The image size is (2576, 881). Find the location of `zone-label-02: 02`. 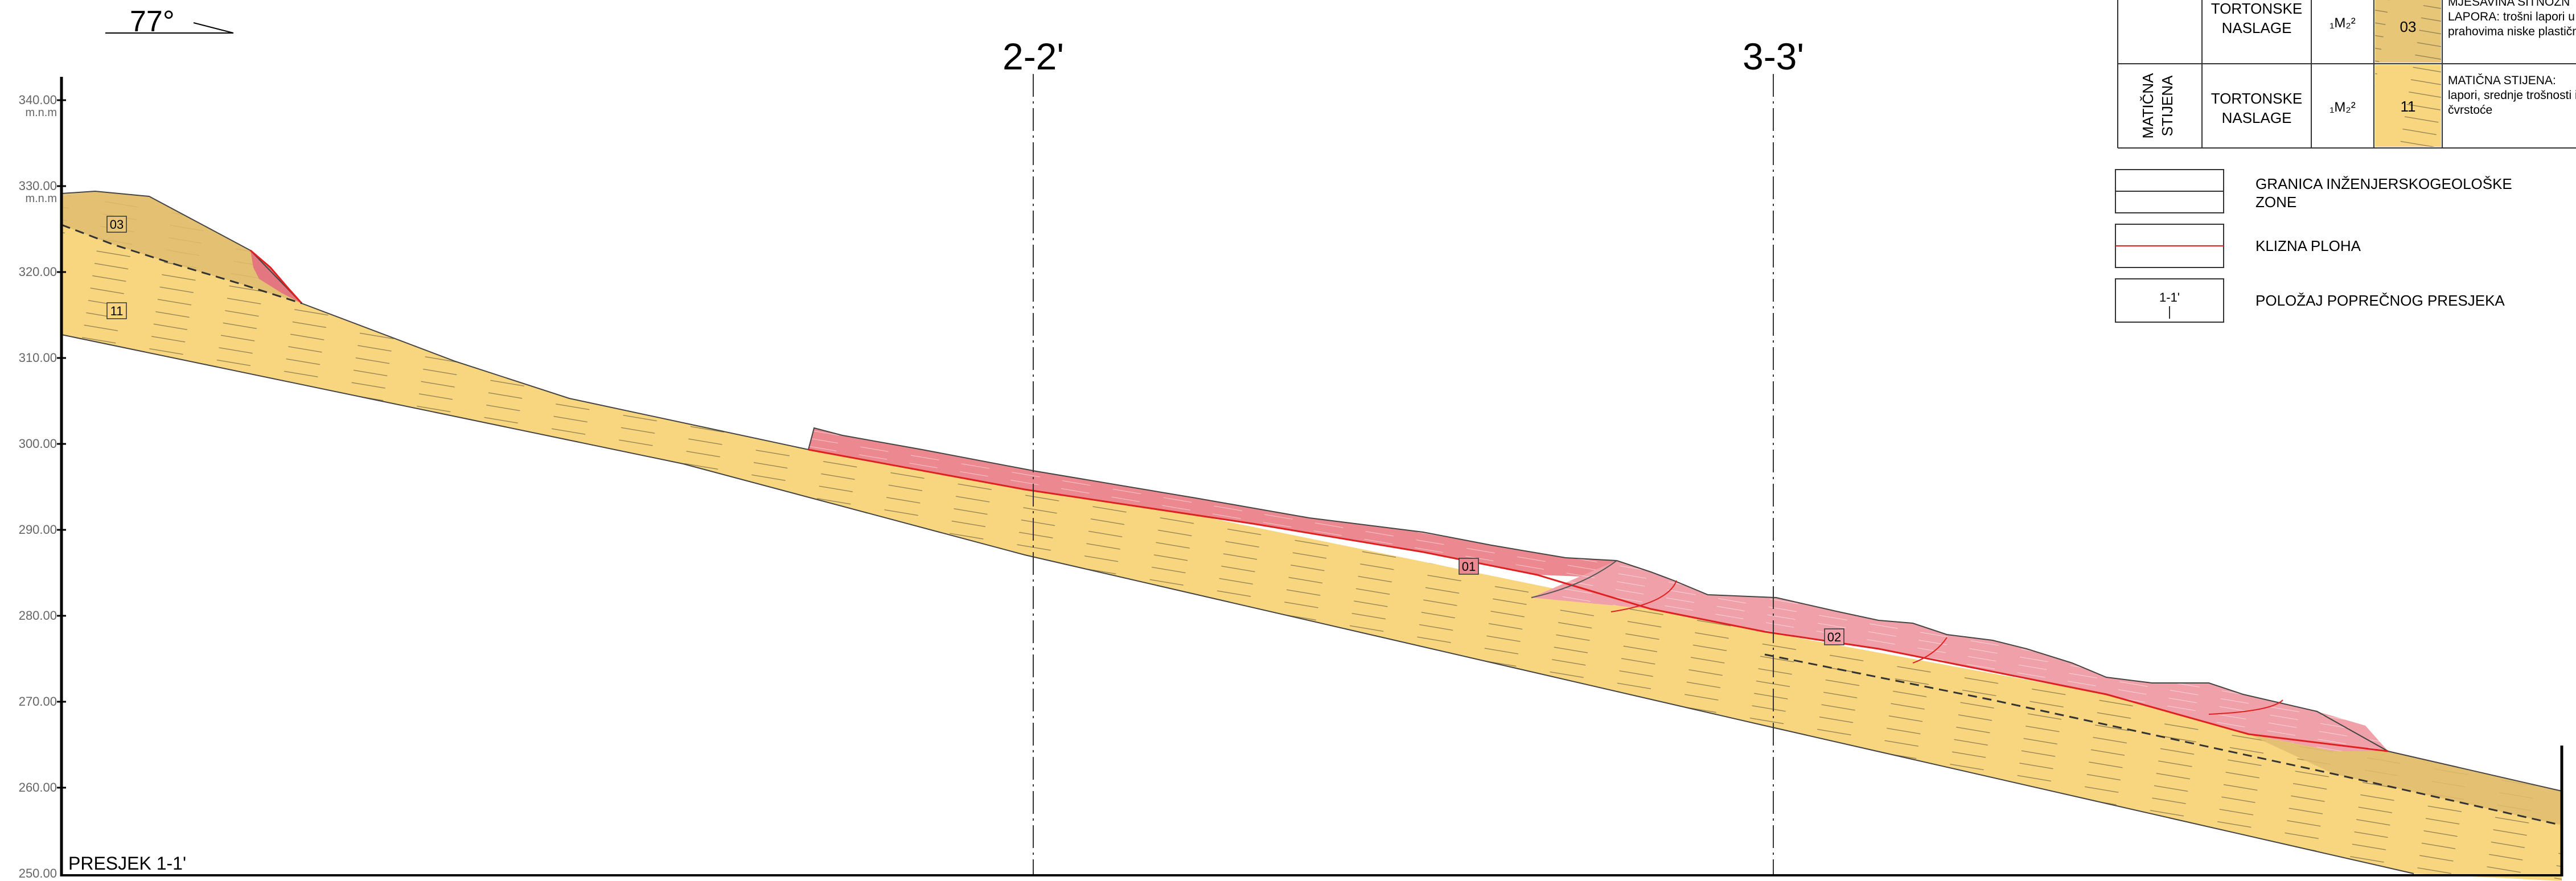

zone-label-02: 02 is located at coordinates (1834, 636).